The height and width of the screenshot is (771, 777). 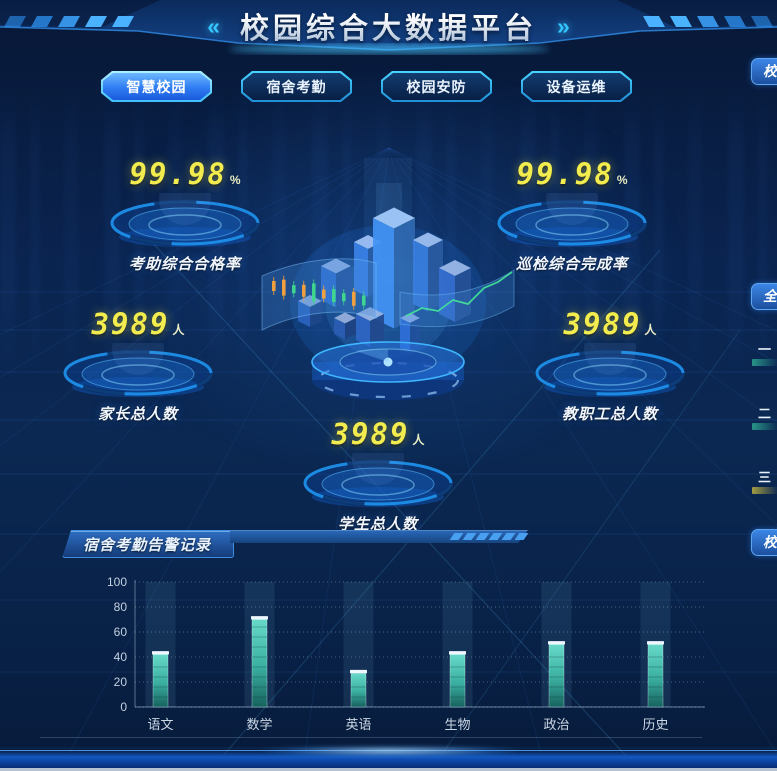 I want to click on right-panel-header-campus: 校, so click(x=764, y=71).